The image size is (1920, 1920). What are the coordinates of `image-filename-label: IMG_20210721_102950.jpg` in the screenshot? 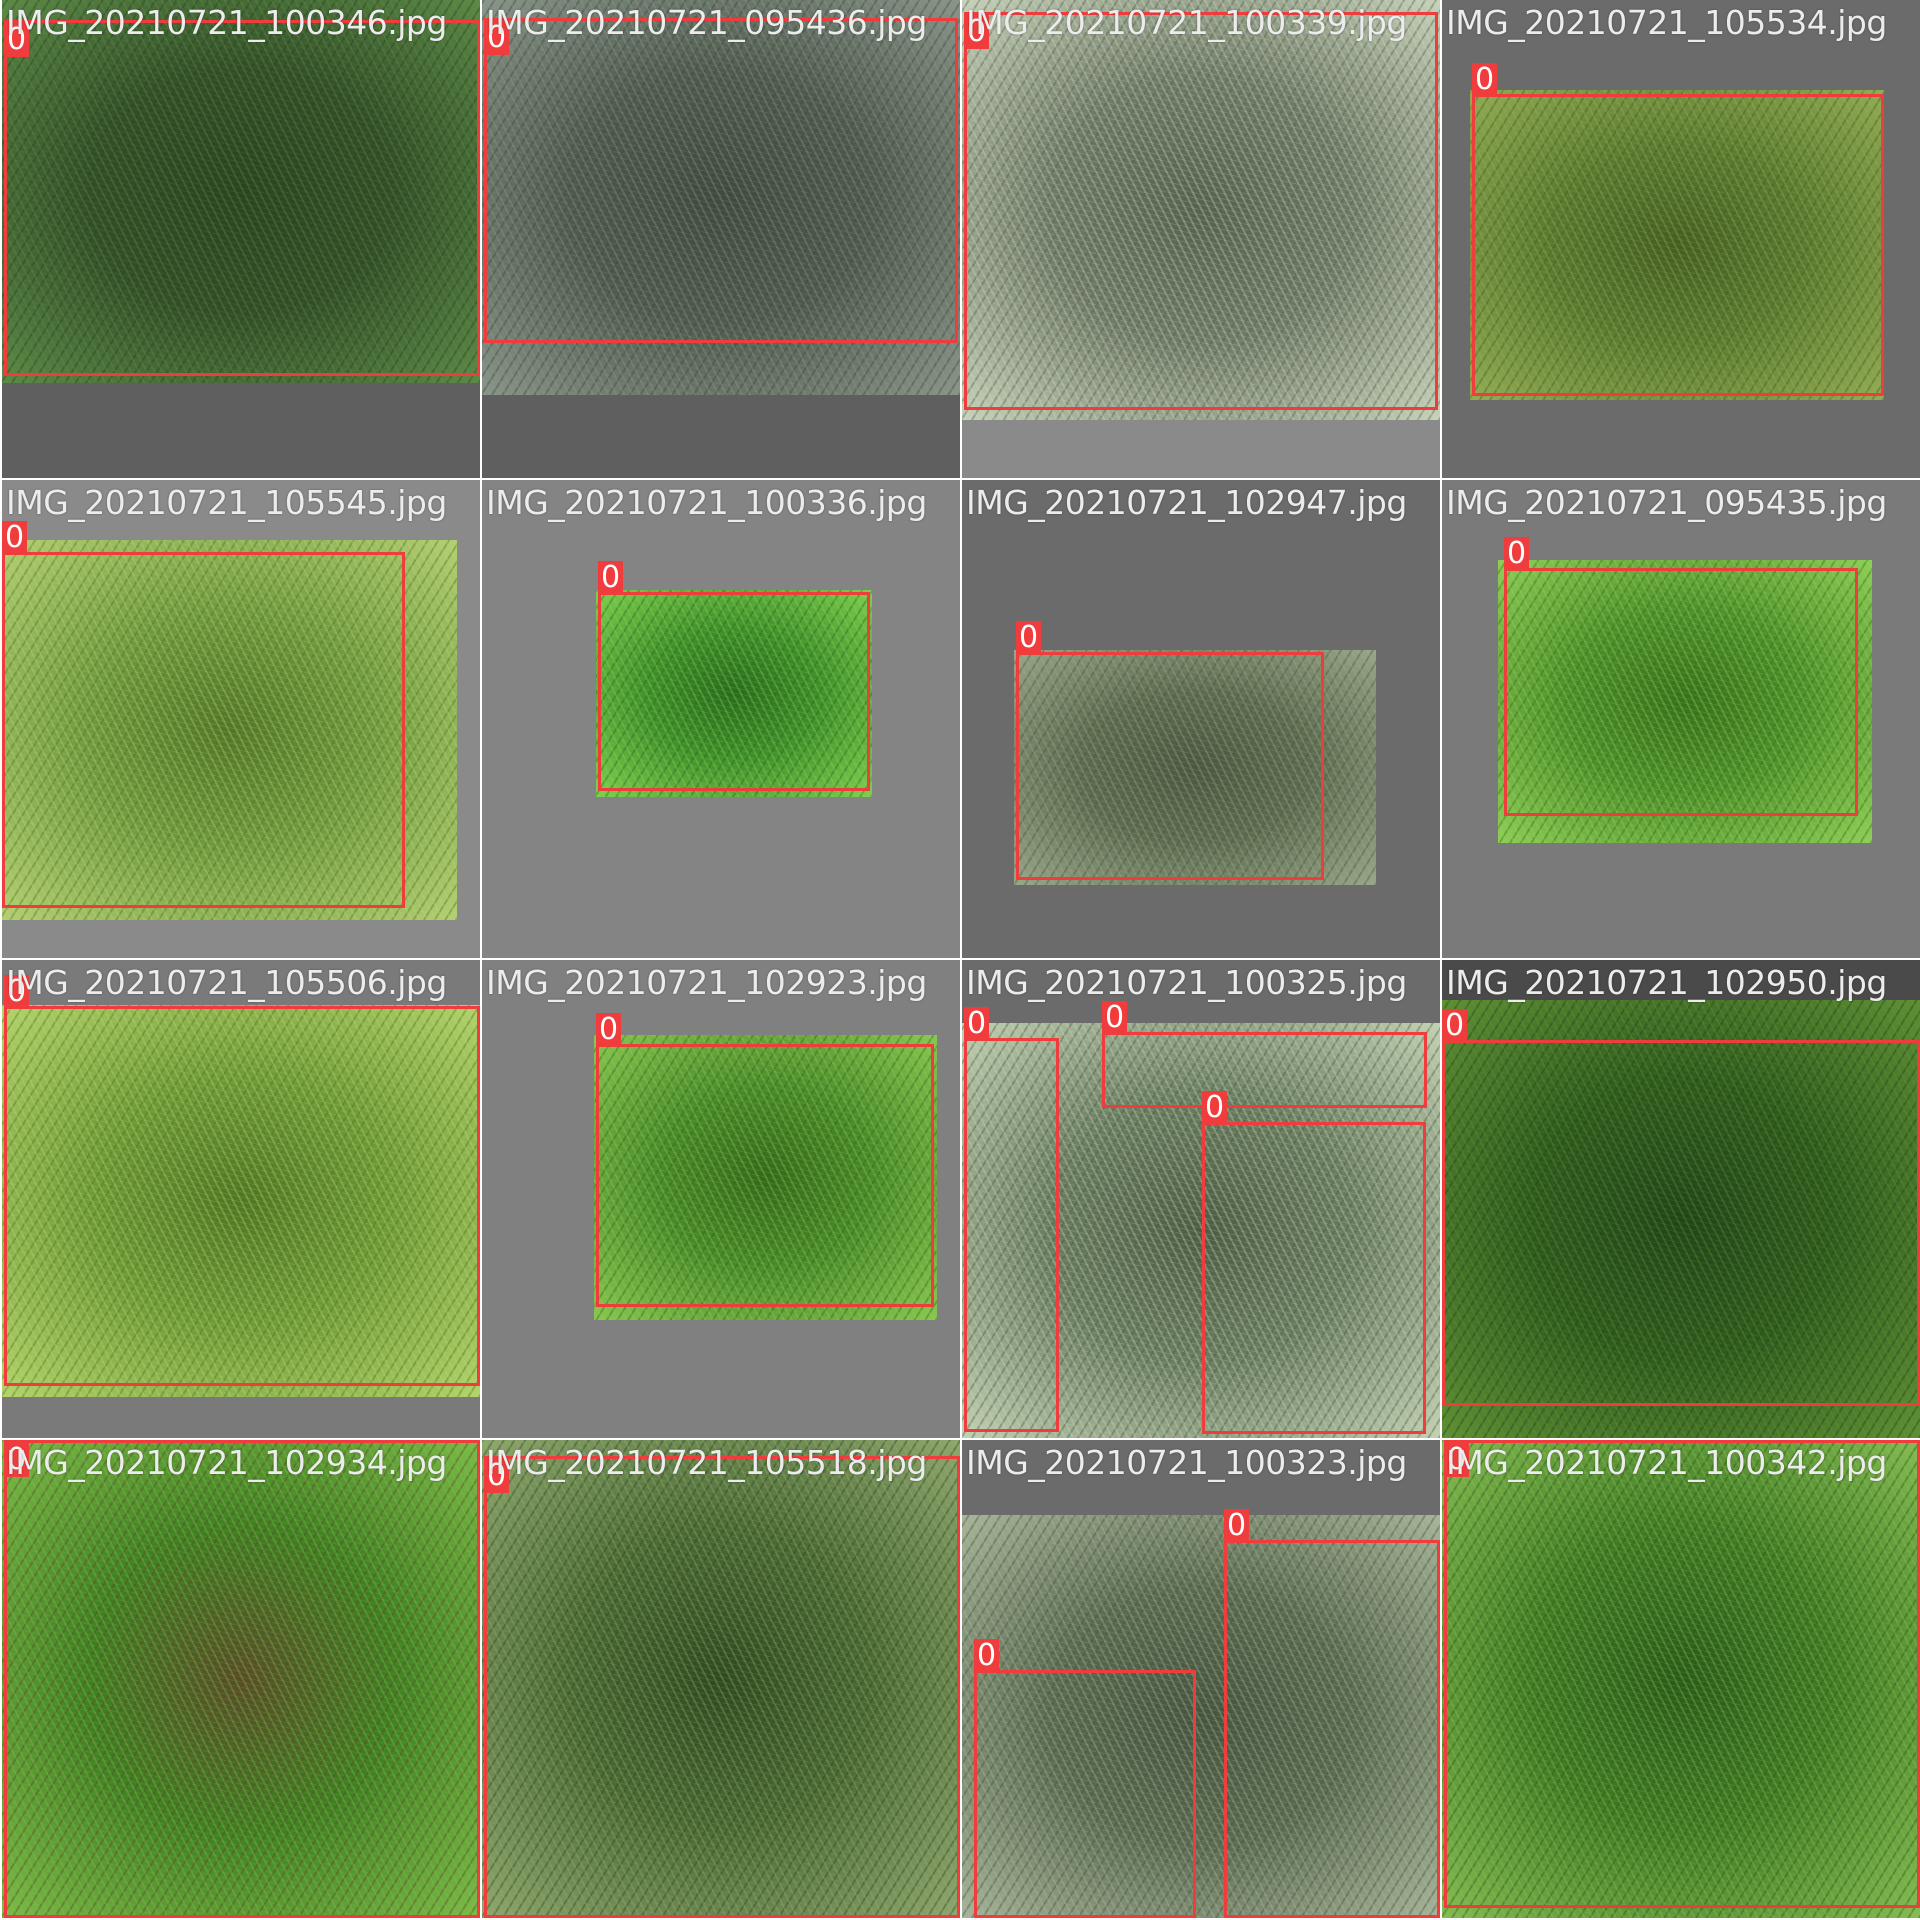 It's located at (1666, 982).